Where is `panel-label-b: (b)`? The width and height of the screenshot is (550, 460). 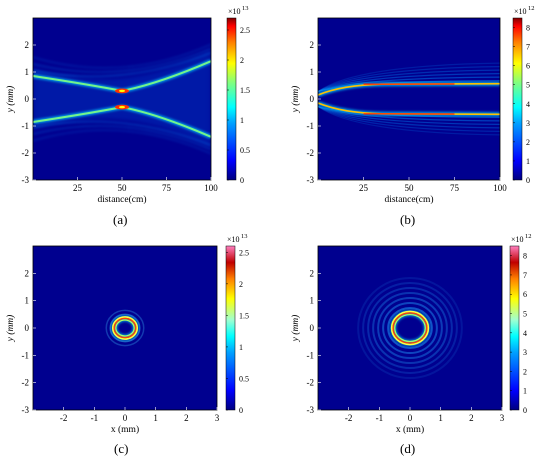 panel-label-b: (b) is located at coordinates (408, 219).